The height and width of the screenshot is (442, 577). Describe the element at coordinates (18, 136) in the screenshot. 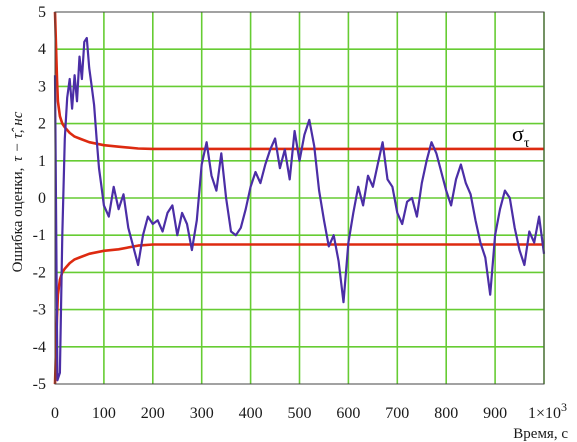

I see `y-axis-label-math: τ − τ̂, нс` at that location.